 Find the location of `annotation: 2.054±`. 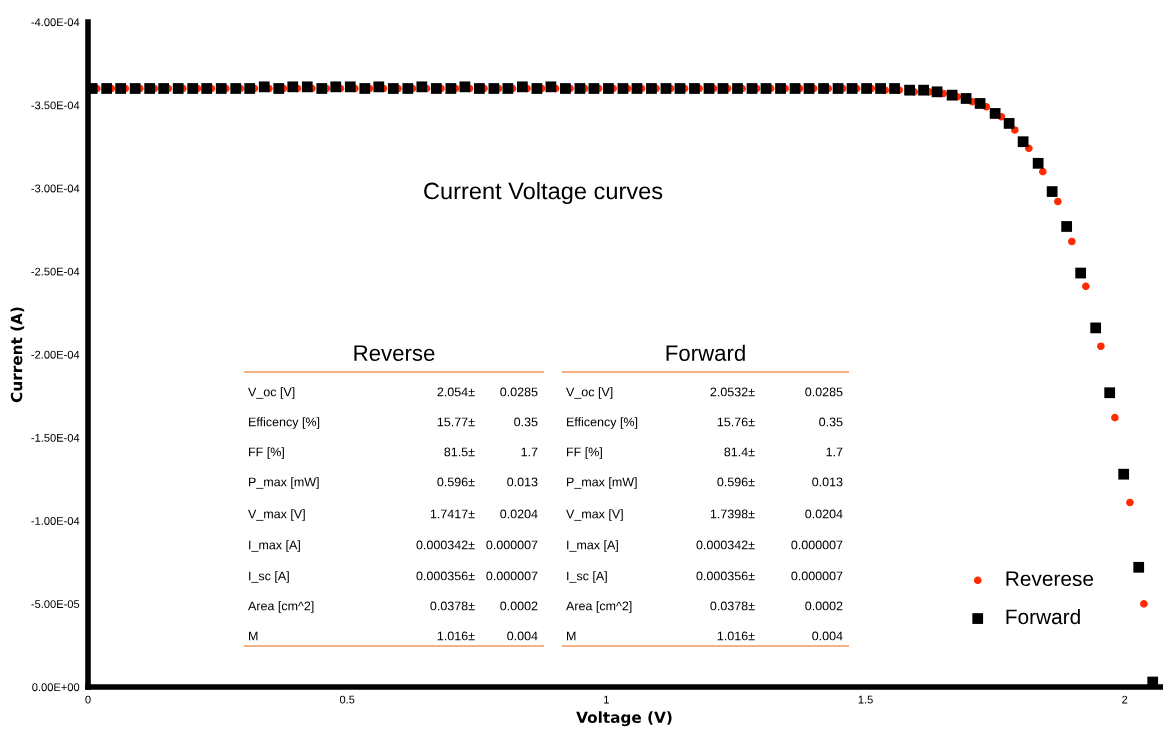

annotation: 2.054± is located at coordinates (456, 392).